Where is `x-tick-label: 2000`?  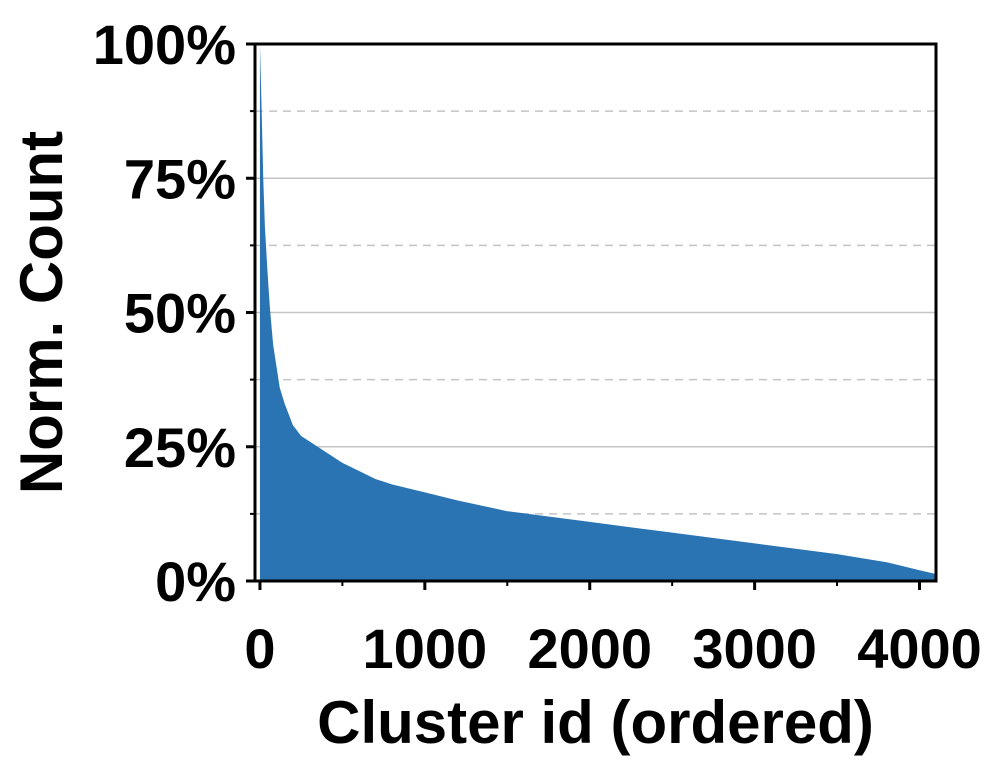
x-tick-label: 2000 is located at coordinates (589, 648).